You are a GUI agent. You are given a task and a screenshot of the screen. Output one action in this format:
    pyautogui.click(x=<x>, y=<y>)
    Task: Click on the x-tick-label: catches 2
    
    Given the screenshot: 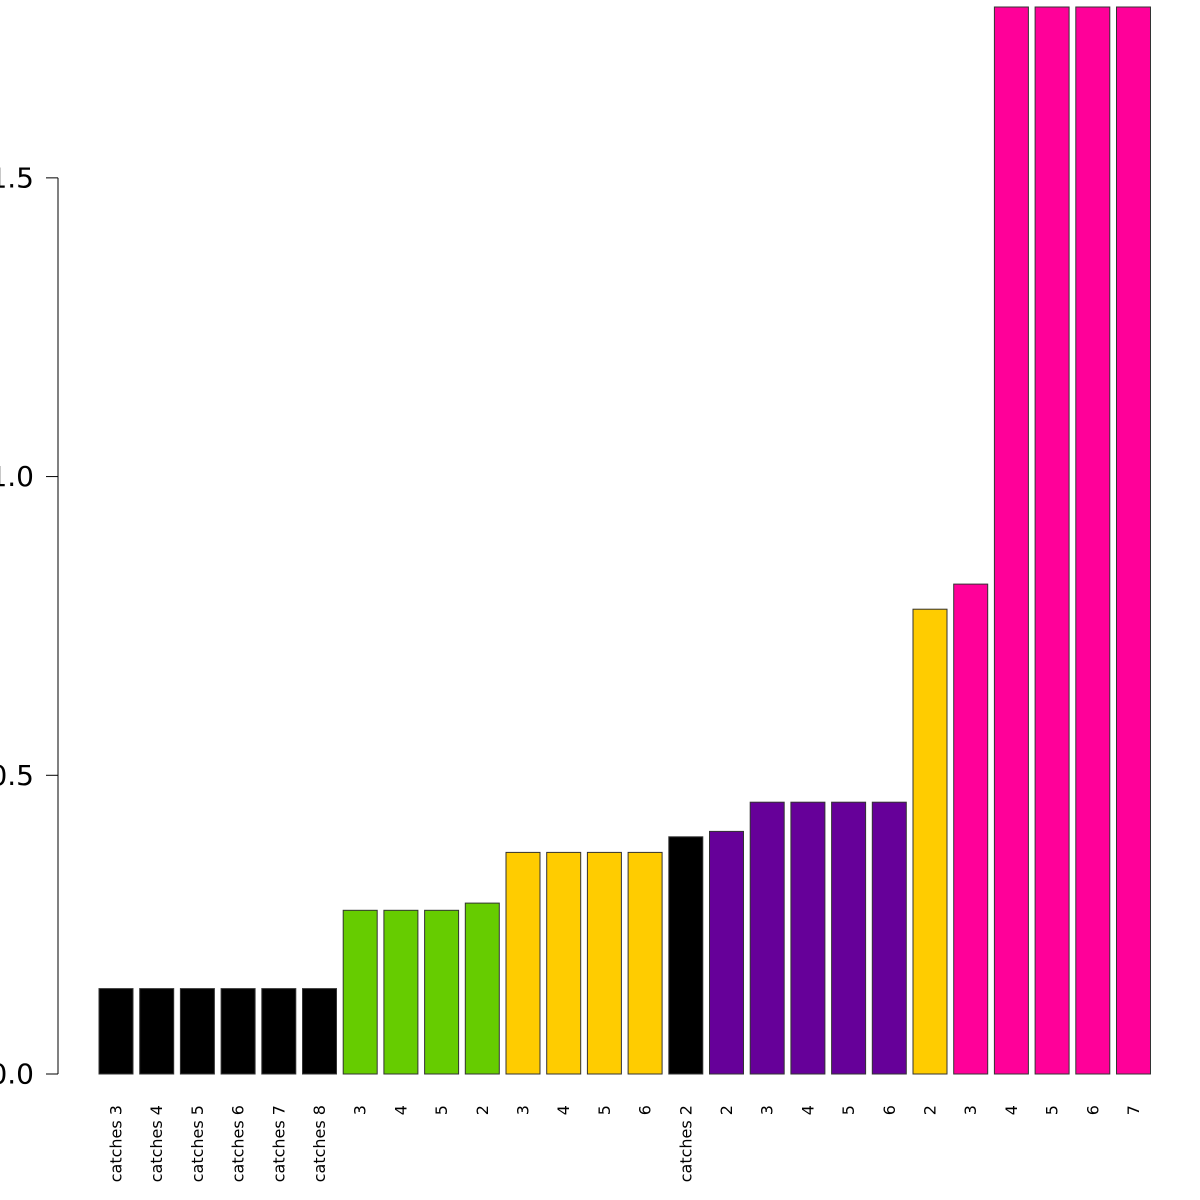 What is the action you would take?
    pyautogui.click(x=685, y=1143)
    